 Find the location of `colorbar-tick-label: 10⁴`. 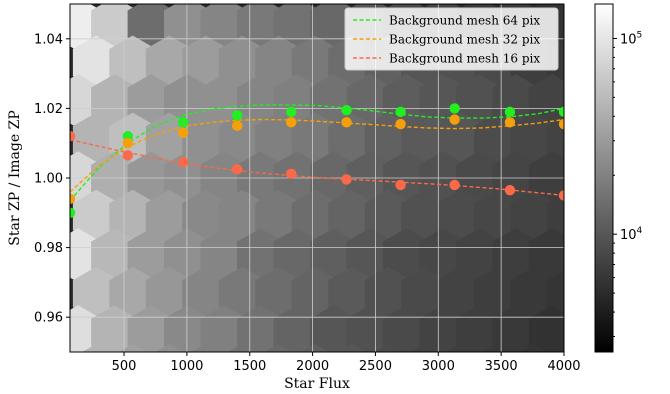

colorbar-tick-label: 10⁴ is located at coordinates (631, 234).